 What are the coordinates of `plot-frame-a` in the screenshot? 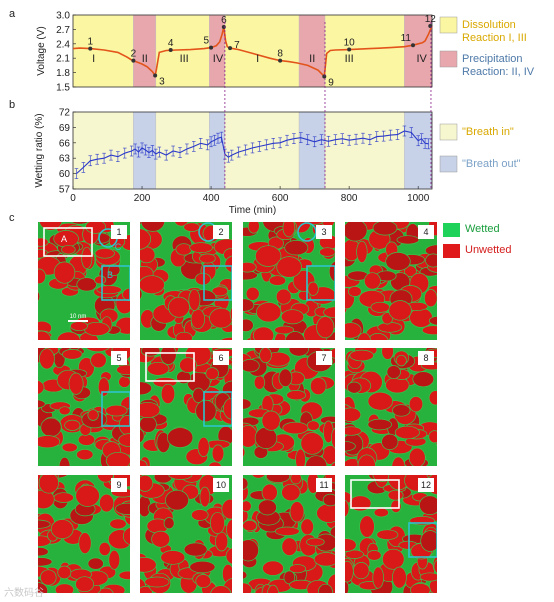 It's located at (252, 51).